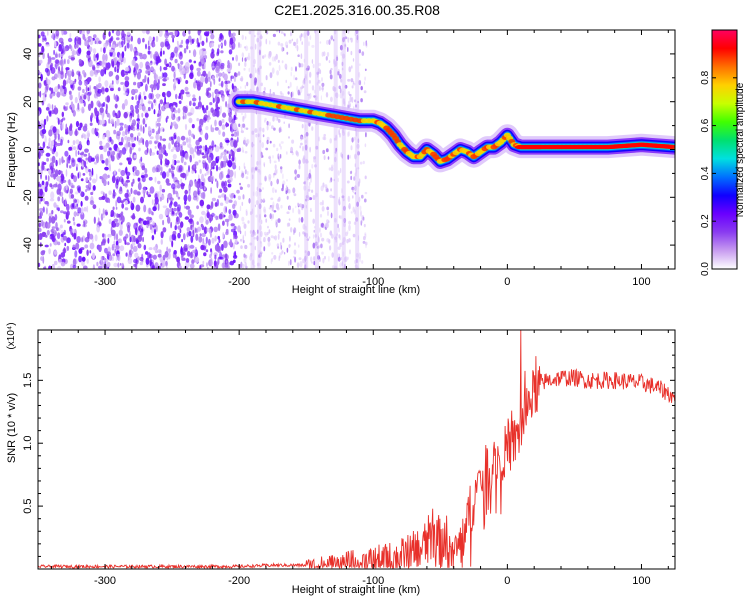 This screenshot has width=750, height=600. Describe the element at coordinates (705, 77) in the screenshot. I see `colorbar-tick-label: 0.8` at that location.